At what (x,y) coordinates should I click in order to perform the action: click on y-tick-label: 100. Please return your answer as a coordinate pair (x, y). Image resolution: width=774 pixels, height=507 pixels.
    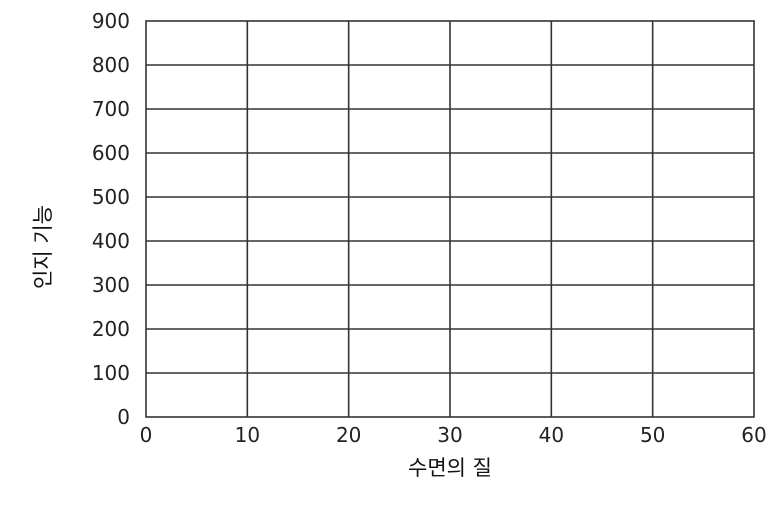
    Looking at the image, I should click on (111, 373).